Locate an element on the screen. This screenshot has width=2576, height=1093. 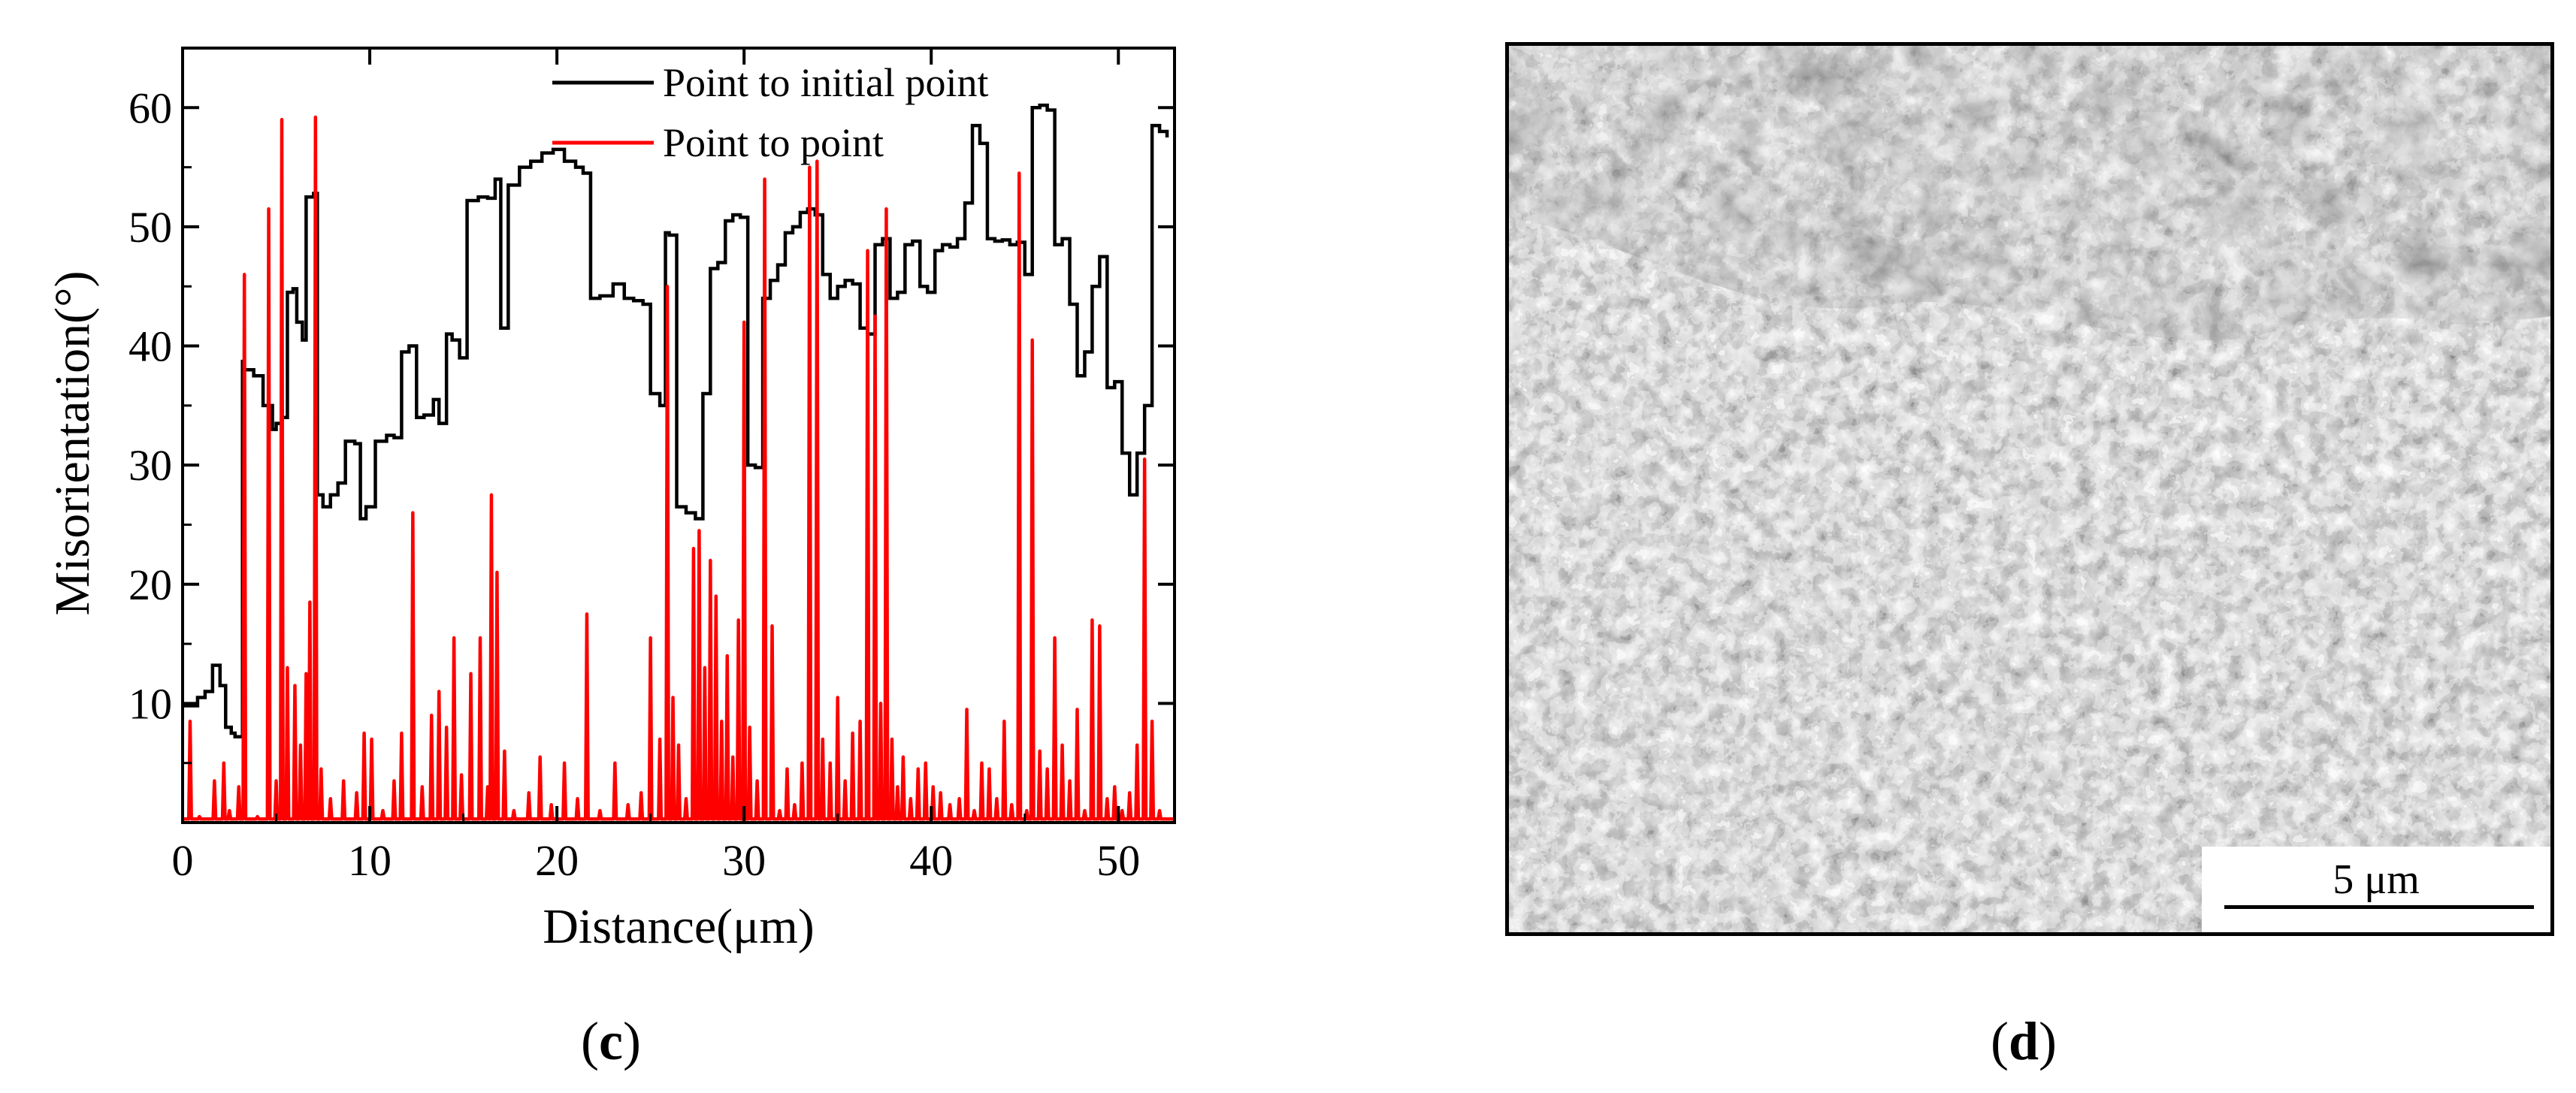
y-tick-label: 40 is located at coordinates (150, 346).